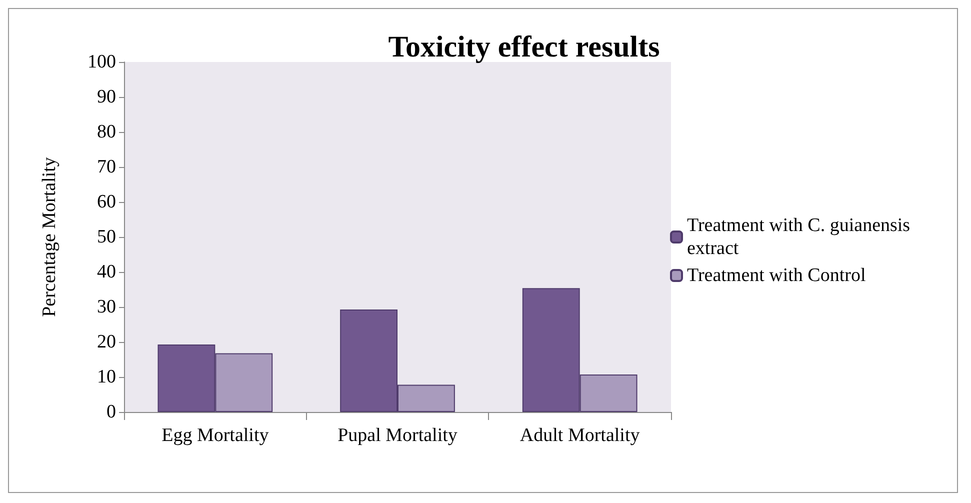 The height and width of the screenshot is (503, 971). What do you see at coordinates (216, 435) in the screenshot?
I see `x-tick-label: Egg Mortality` at bounding box center [216, 435].